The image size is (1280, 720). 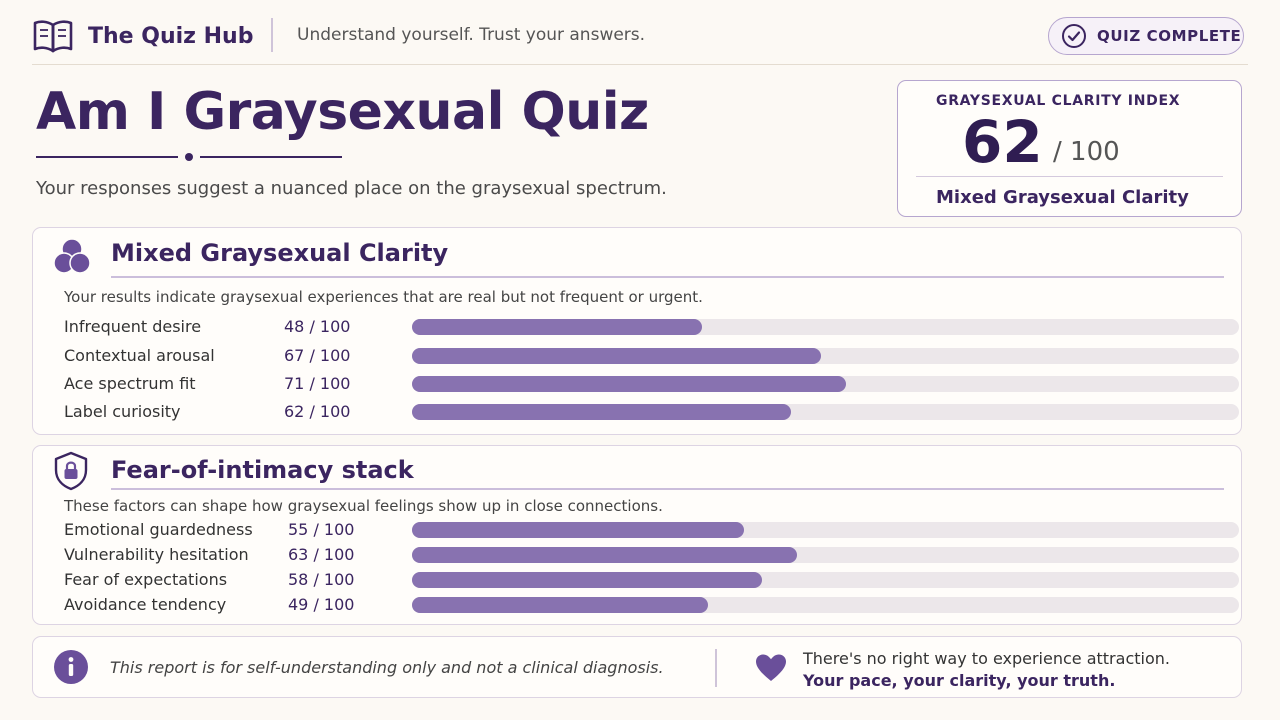 I want to click on title-ornament, so click(x=189, y=157).